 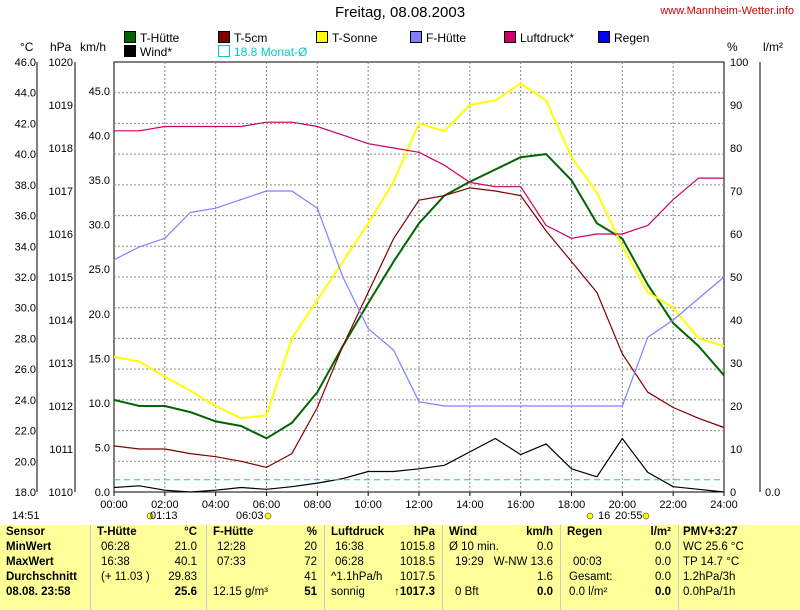 What do you see at coordinates (61, 192) in the screenshot?
I see `y-tick-label-hpa: 1017` at bounding box center [61, 192].